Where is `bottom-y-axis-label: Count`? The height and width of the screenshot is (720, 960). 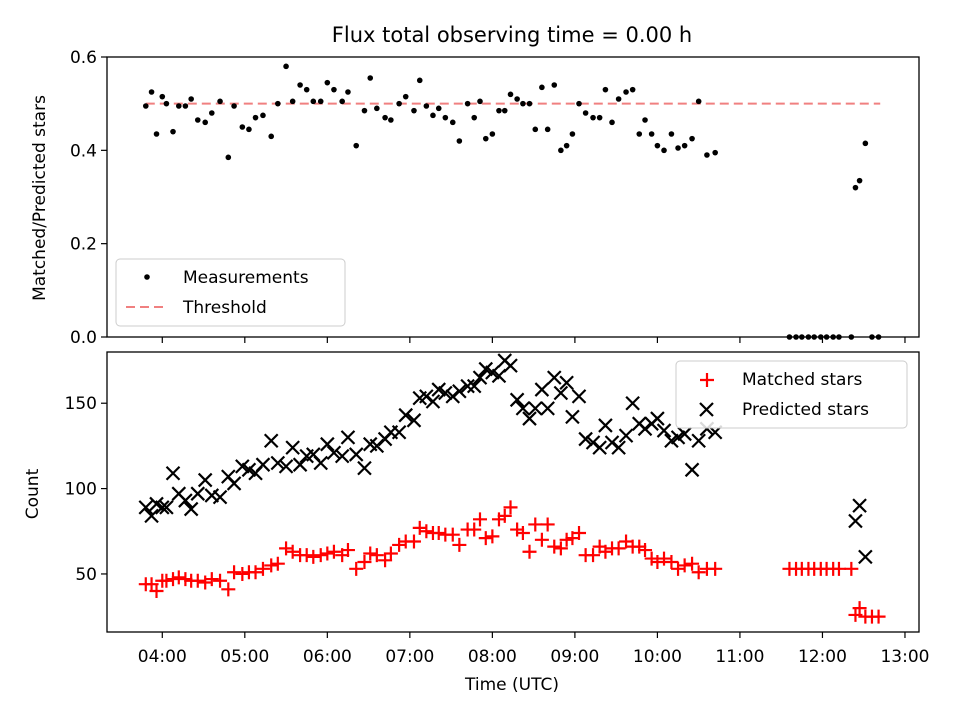
bottom-y-axis-label: Count is located at coordinates (33, 493).